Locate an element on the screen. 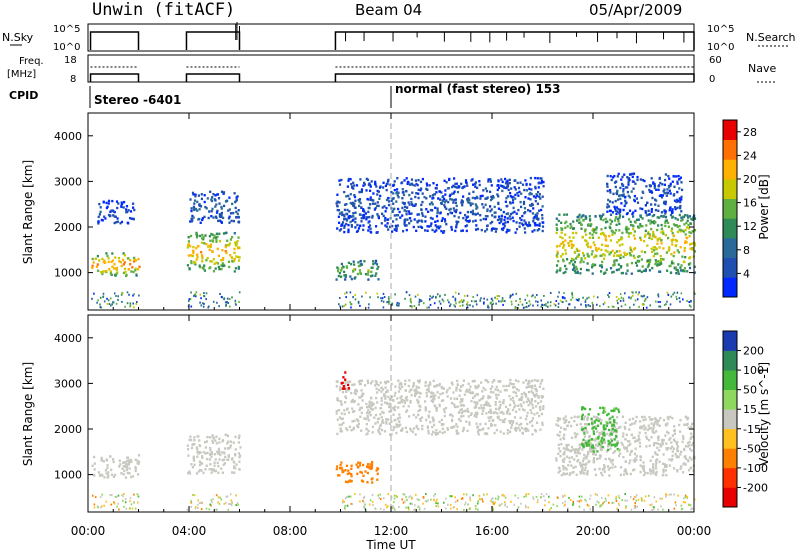 The image size is (800, 554). colorbar-cell is located at coordinates (730, 438).